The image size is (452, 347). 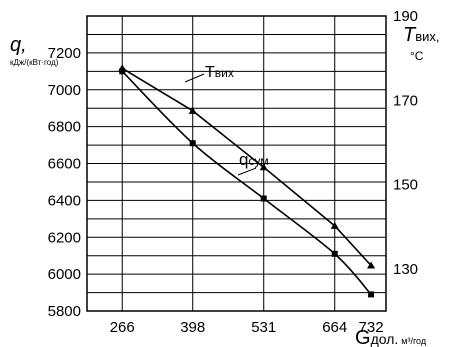 What do you see at coordinates (64, 53) in the screenshot?
I see `y-left-tick-label: 7200` at bounding box center [64, 53].